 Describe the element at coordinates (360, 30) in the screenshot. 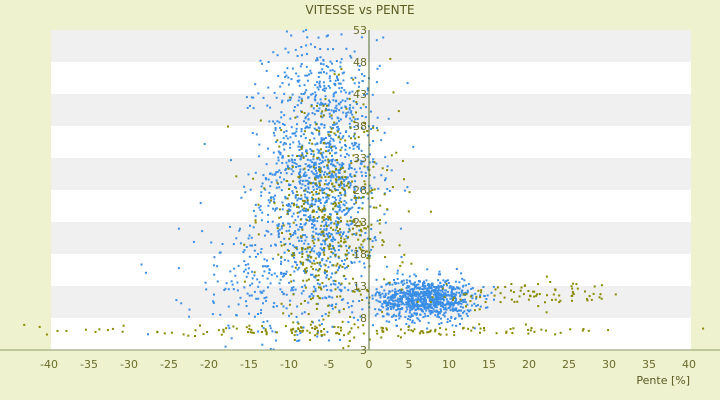

I see `y-tick-label: 53` at that location.